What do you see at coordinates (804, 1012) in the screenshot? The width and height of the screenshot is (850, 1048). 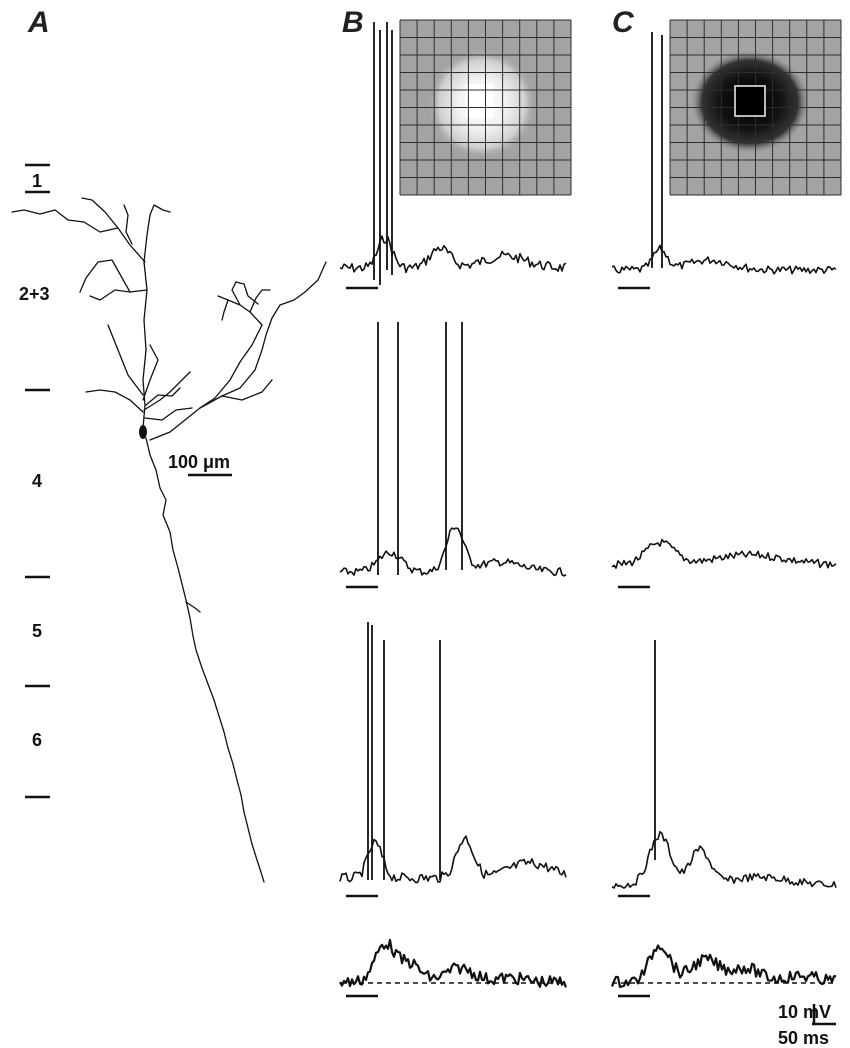 I see `voltage-scale-label: 10 mV` at bounding box center [804, 1012].